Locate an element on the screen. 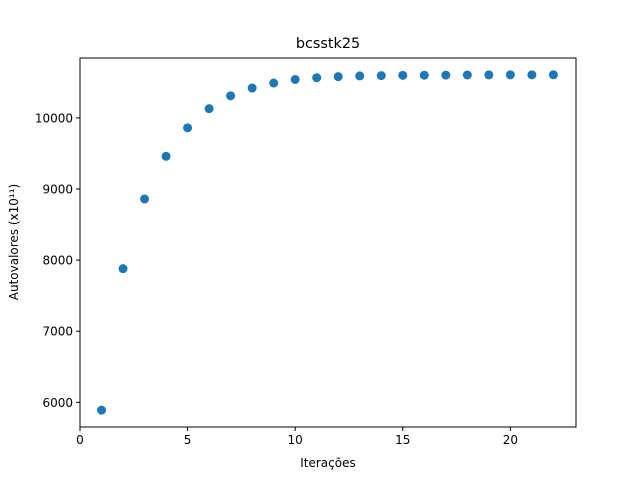  x-tick-label: 15 is located at coordinates (402, 440).